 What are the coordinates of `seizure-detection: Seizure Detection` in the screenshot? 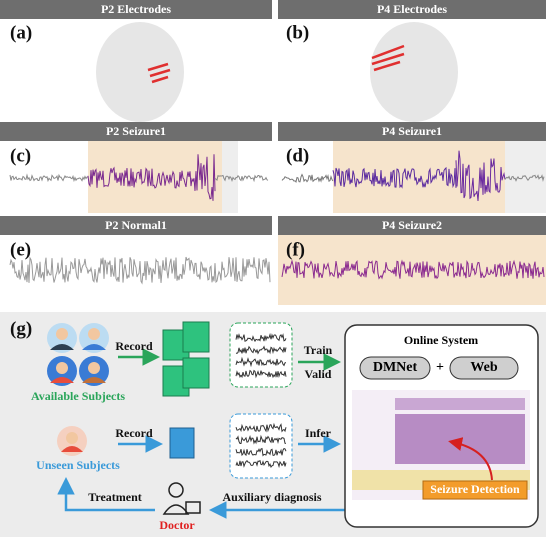 It's located at (475, 489).